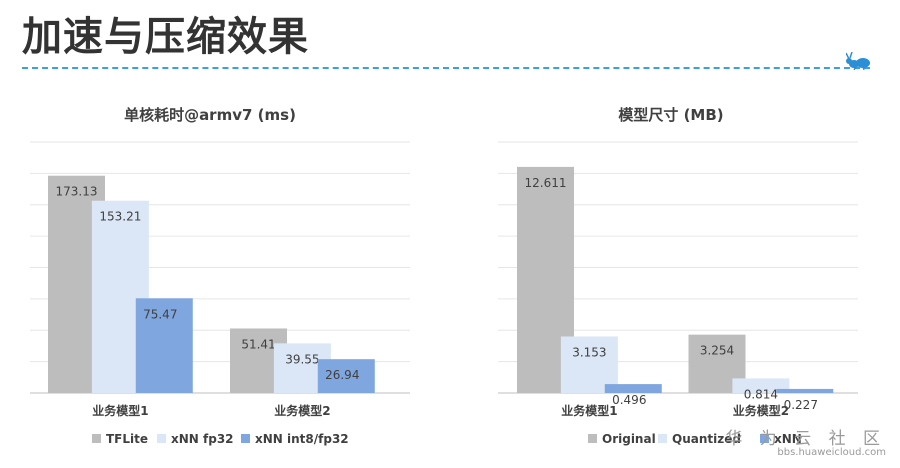 The width and height of the screenshot is (900, 468). Describe the element at coordinates (761, 394) in the screenshot. I see `data-label: 0.814` at that location.